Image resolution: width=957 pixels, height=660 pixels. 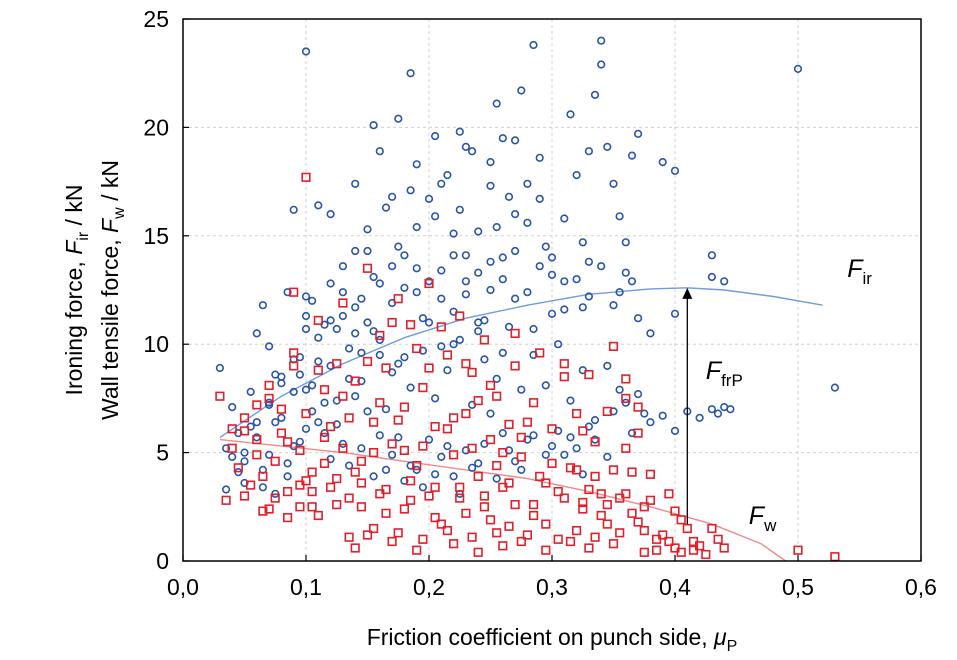 I want to click on x-tick-label: 0,6, so click(x=921, y=587).